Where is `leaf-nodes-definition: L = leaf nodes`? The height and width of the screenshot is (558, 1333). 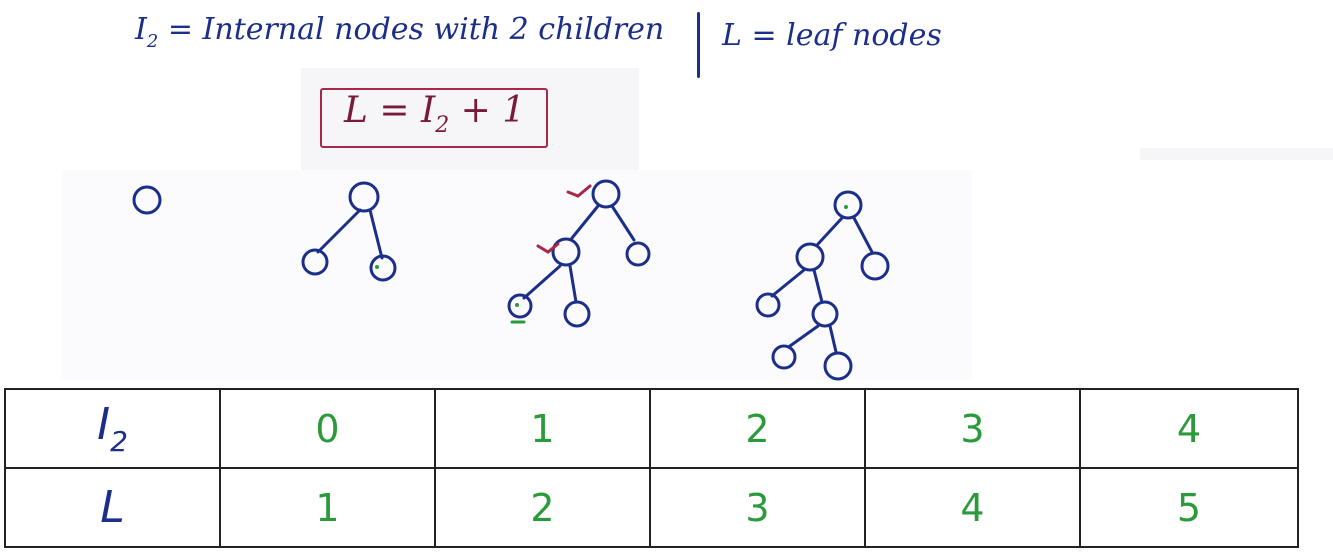 leaf-nodes-definition: L = leaf nodes is located at coordinates (832, 35).